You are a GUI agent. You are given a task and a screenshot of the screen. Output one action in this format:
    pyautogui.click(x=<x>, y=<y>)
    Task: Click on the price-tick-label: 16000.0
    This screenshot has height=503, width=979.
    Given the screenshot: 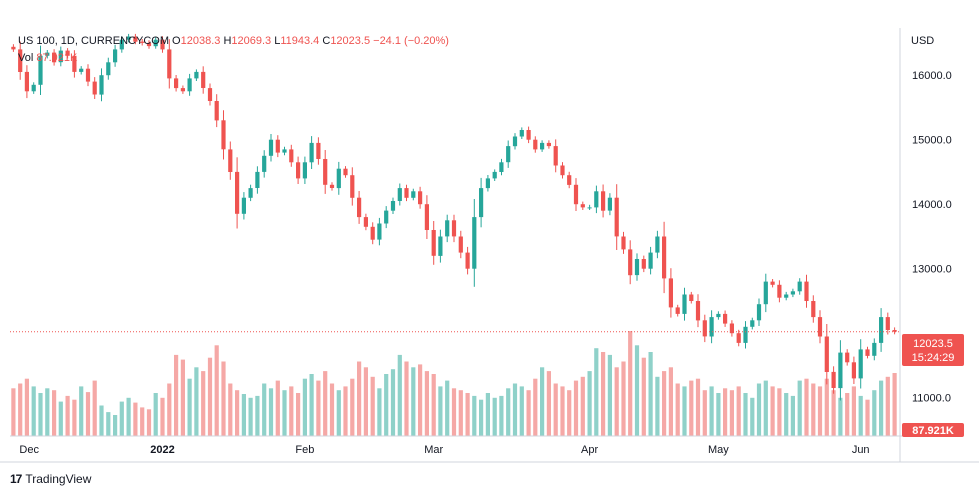 What is the action you would take?
    pyautogui.click(x=932, y=76)
    